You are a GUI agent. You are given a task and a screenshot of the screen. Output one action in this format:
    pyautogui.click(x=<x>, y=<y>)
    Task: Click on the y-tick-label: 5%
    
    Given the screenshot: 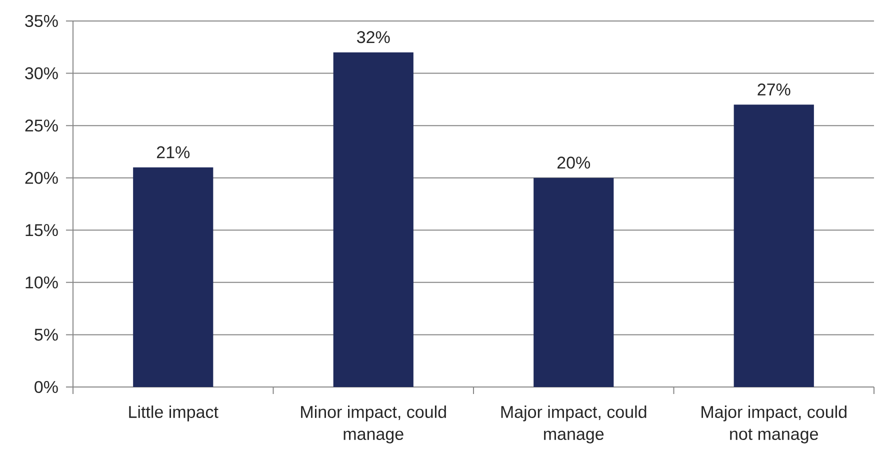 What is the action you would take?
    pyautogui.click(x=46, y=334)
    